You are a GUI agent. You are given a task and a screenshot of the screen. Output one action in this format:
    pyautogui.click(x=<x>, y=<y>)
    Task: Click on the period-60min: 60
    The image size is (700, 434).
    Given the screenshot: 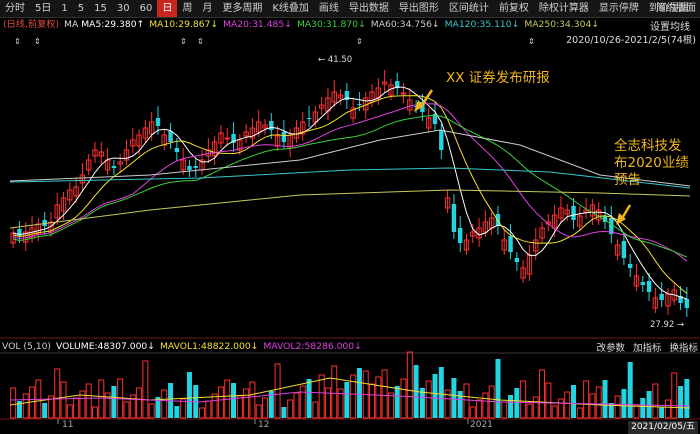 What is the action you would take?
    pyautogui.click(x=146, y=8)
    